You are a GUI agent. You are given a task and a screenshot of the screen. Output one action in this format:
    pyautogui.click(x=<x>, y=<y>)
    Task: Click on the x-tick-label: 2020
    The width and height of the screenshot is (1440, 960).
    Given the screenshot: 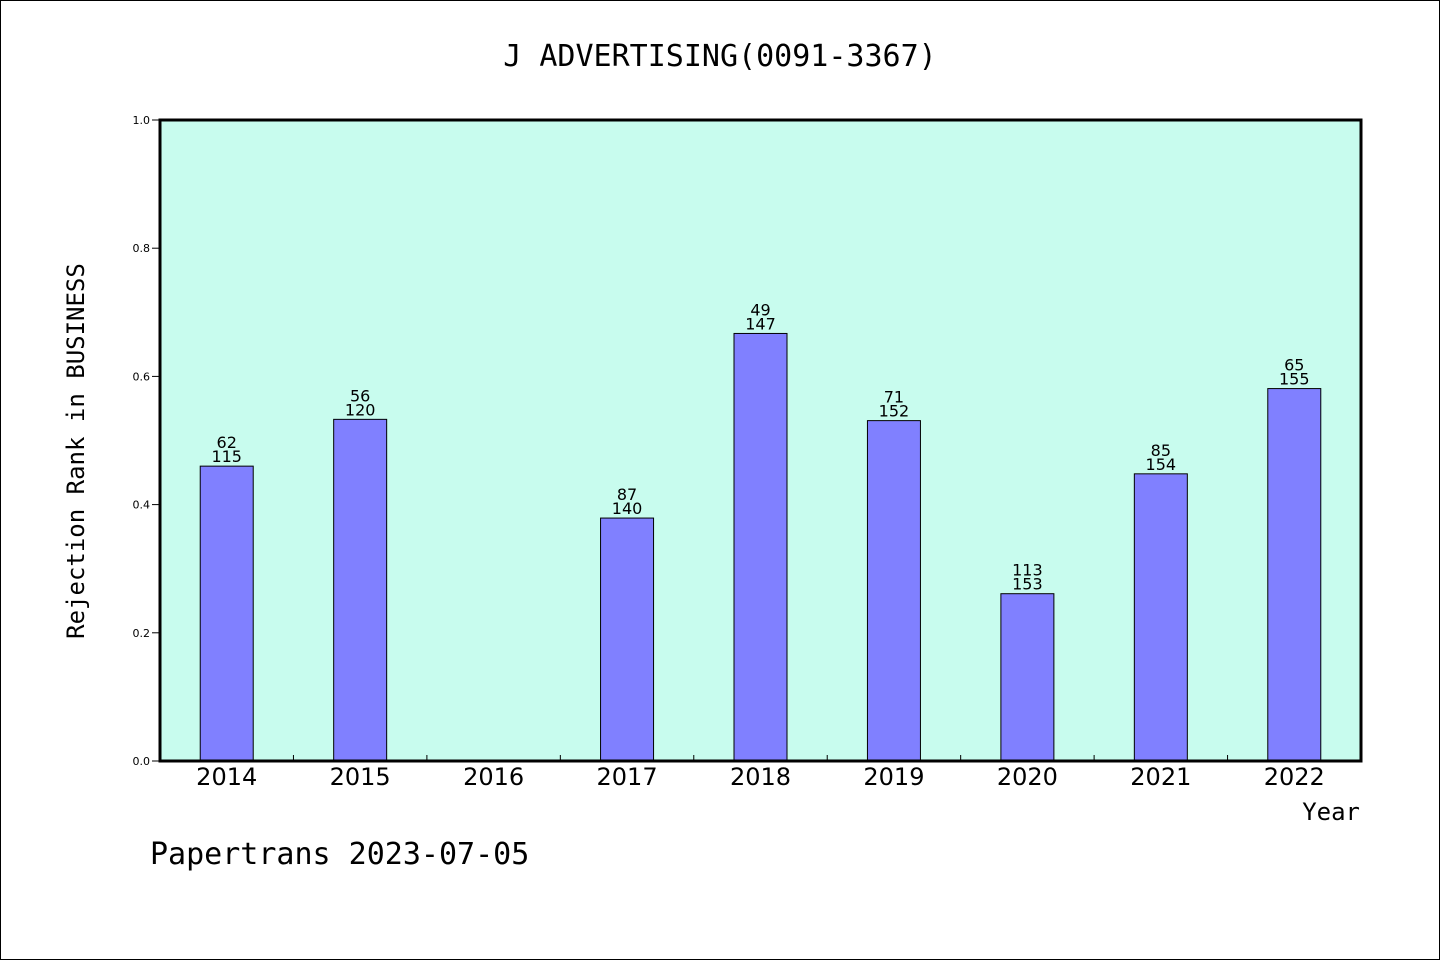 What is the action you would take?
    pyautogui.click(x=1027, y=777)
    